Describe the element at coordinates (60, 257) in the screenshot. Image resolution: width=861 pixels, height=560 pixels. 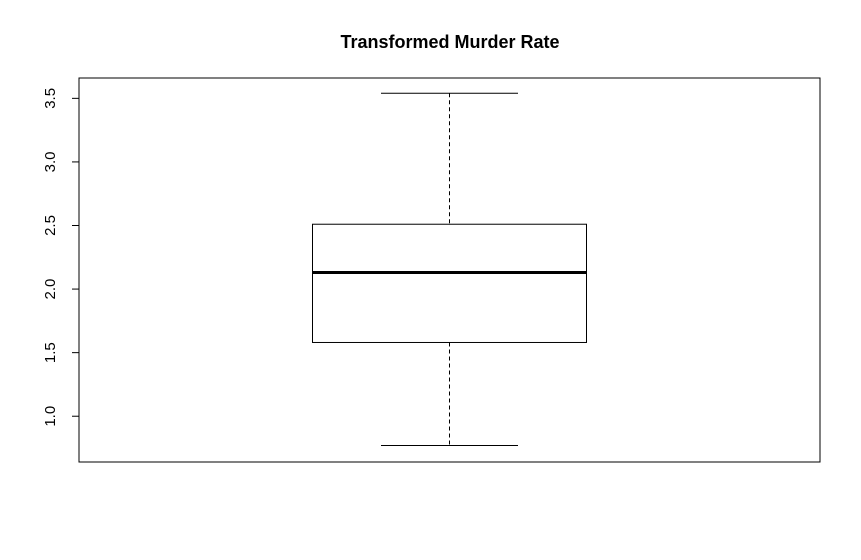
I see `y-axis-ticks: 1.0 1.5 2.0 2.5 3.0 3.5` at that location.